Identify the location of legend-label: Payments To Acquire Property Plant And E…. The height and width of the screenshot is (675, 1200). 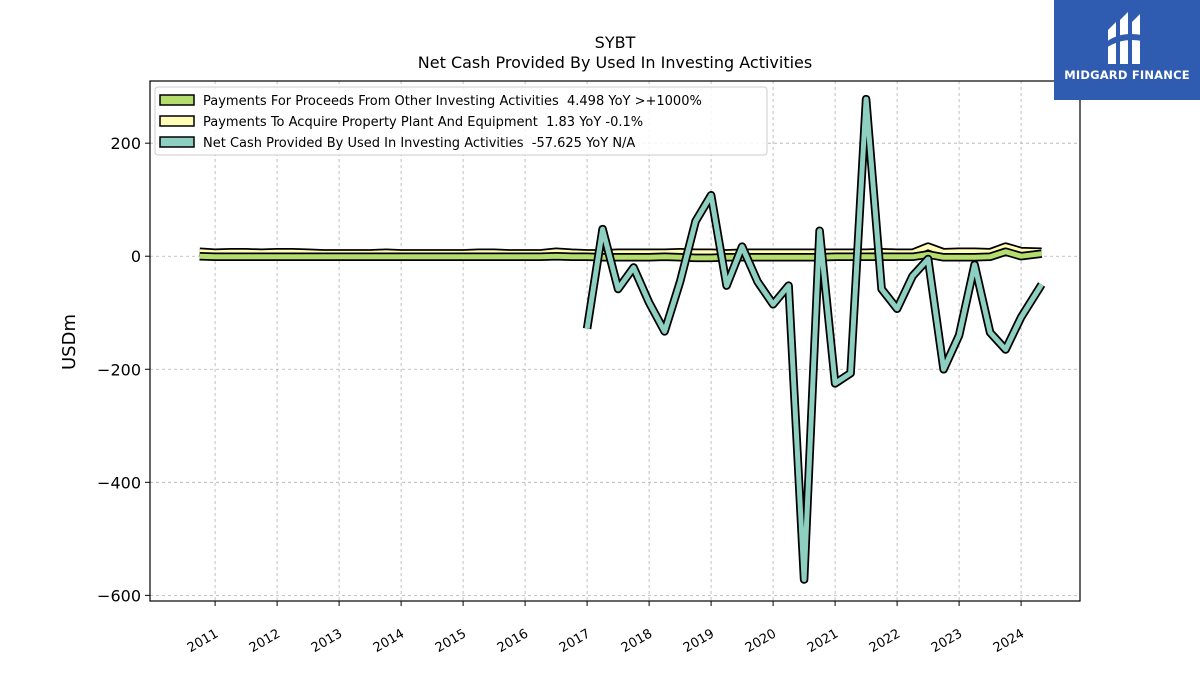
(423, 122).